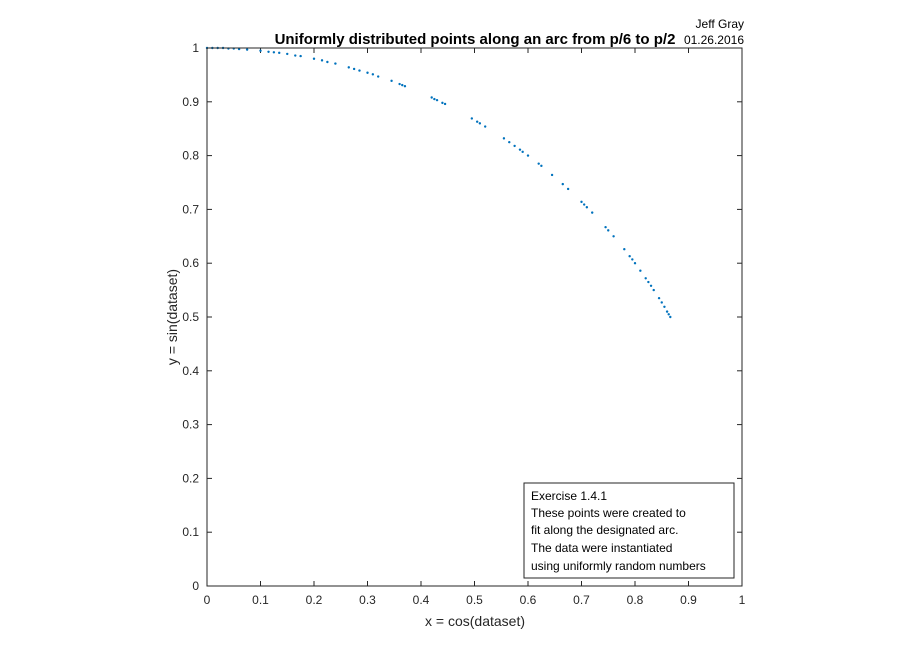 Image resolution: width=919 pixels, height=657 pixels. What do you see at coordinates (569, 496) in the screenshot?
I see `annotation-line: Exercise 1.4.1` at bounding box center [569, 496].